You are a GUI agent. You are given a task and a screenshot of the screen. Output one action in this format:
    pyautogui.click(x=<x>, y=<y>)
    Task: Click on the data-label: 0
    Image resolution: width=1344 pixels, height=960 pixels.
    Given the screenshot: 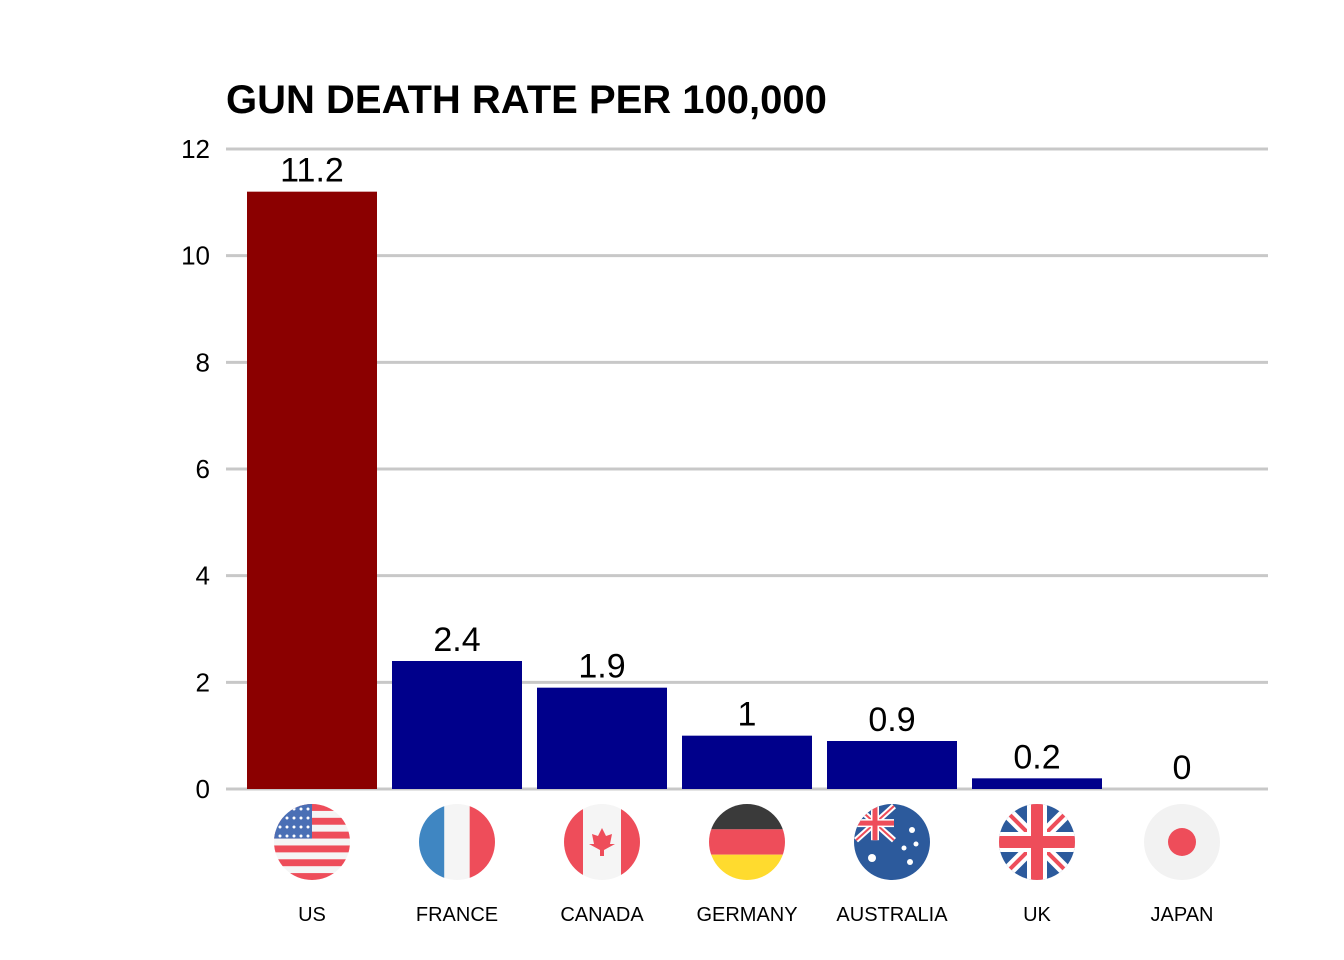 What is the action you would take?
    pyautogui.click(x=1182, y=768)
    